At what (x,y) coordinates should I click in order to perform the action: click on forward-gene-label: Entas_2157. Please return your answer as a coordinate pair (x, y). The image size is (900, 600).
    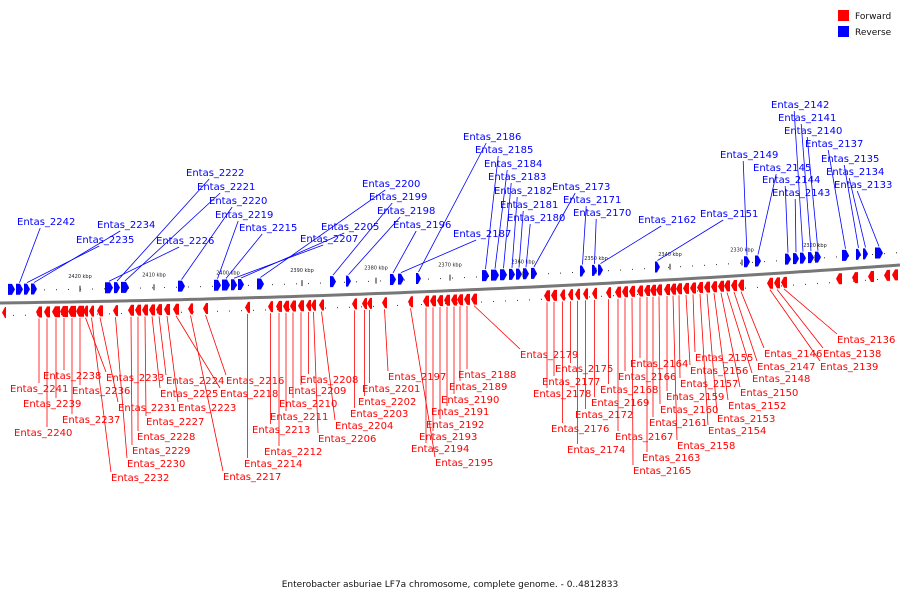
    Looking at the image, I should click on (709, 384).